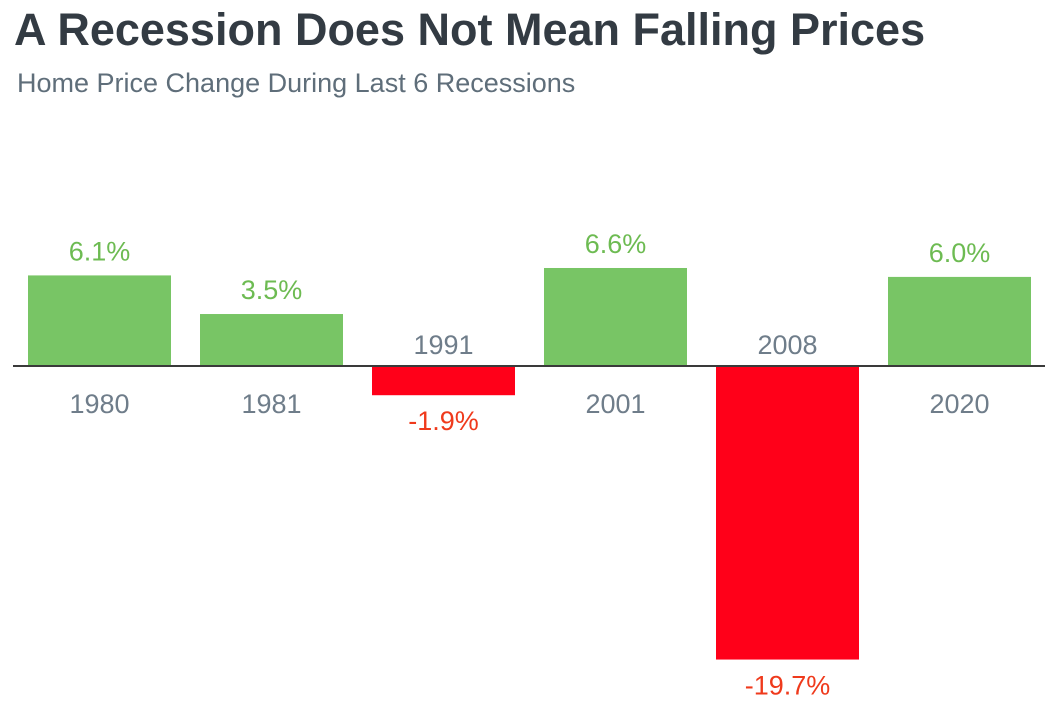  Describe the element at coordinates (271, 404) in the screenshot. I see `category-label-1981: 1981` at that location.